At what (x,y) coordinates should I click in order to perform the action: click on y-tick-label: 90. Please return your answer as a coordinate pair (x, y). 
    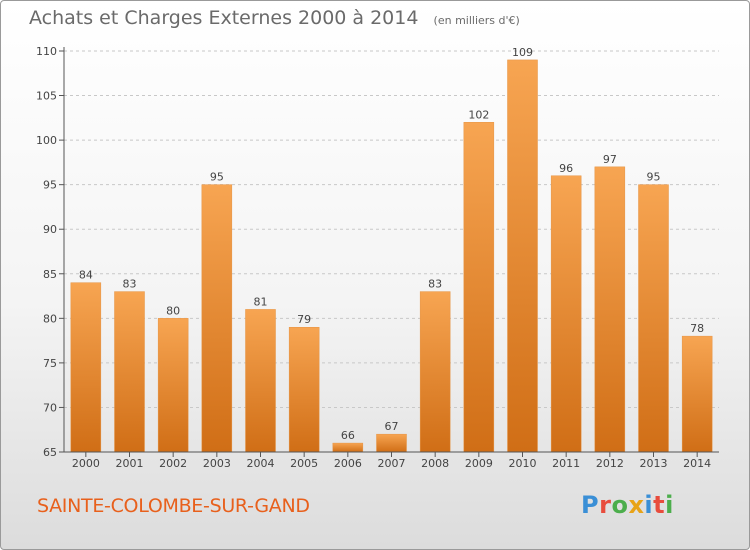
    Looking at the image, I should click on (50, 229).